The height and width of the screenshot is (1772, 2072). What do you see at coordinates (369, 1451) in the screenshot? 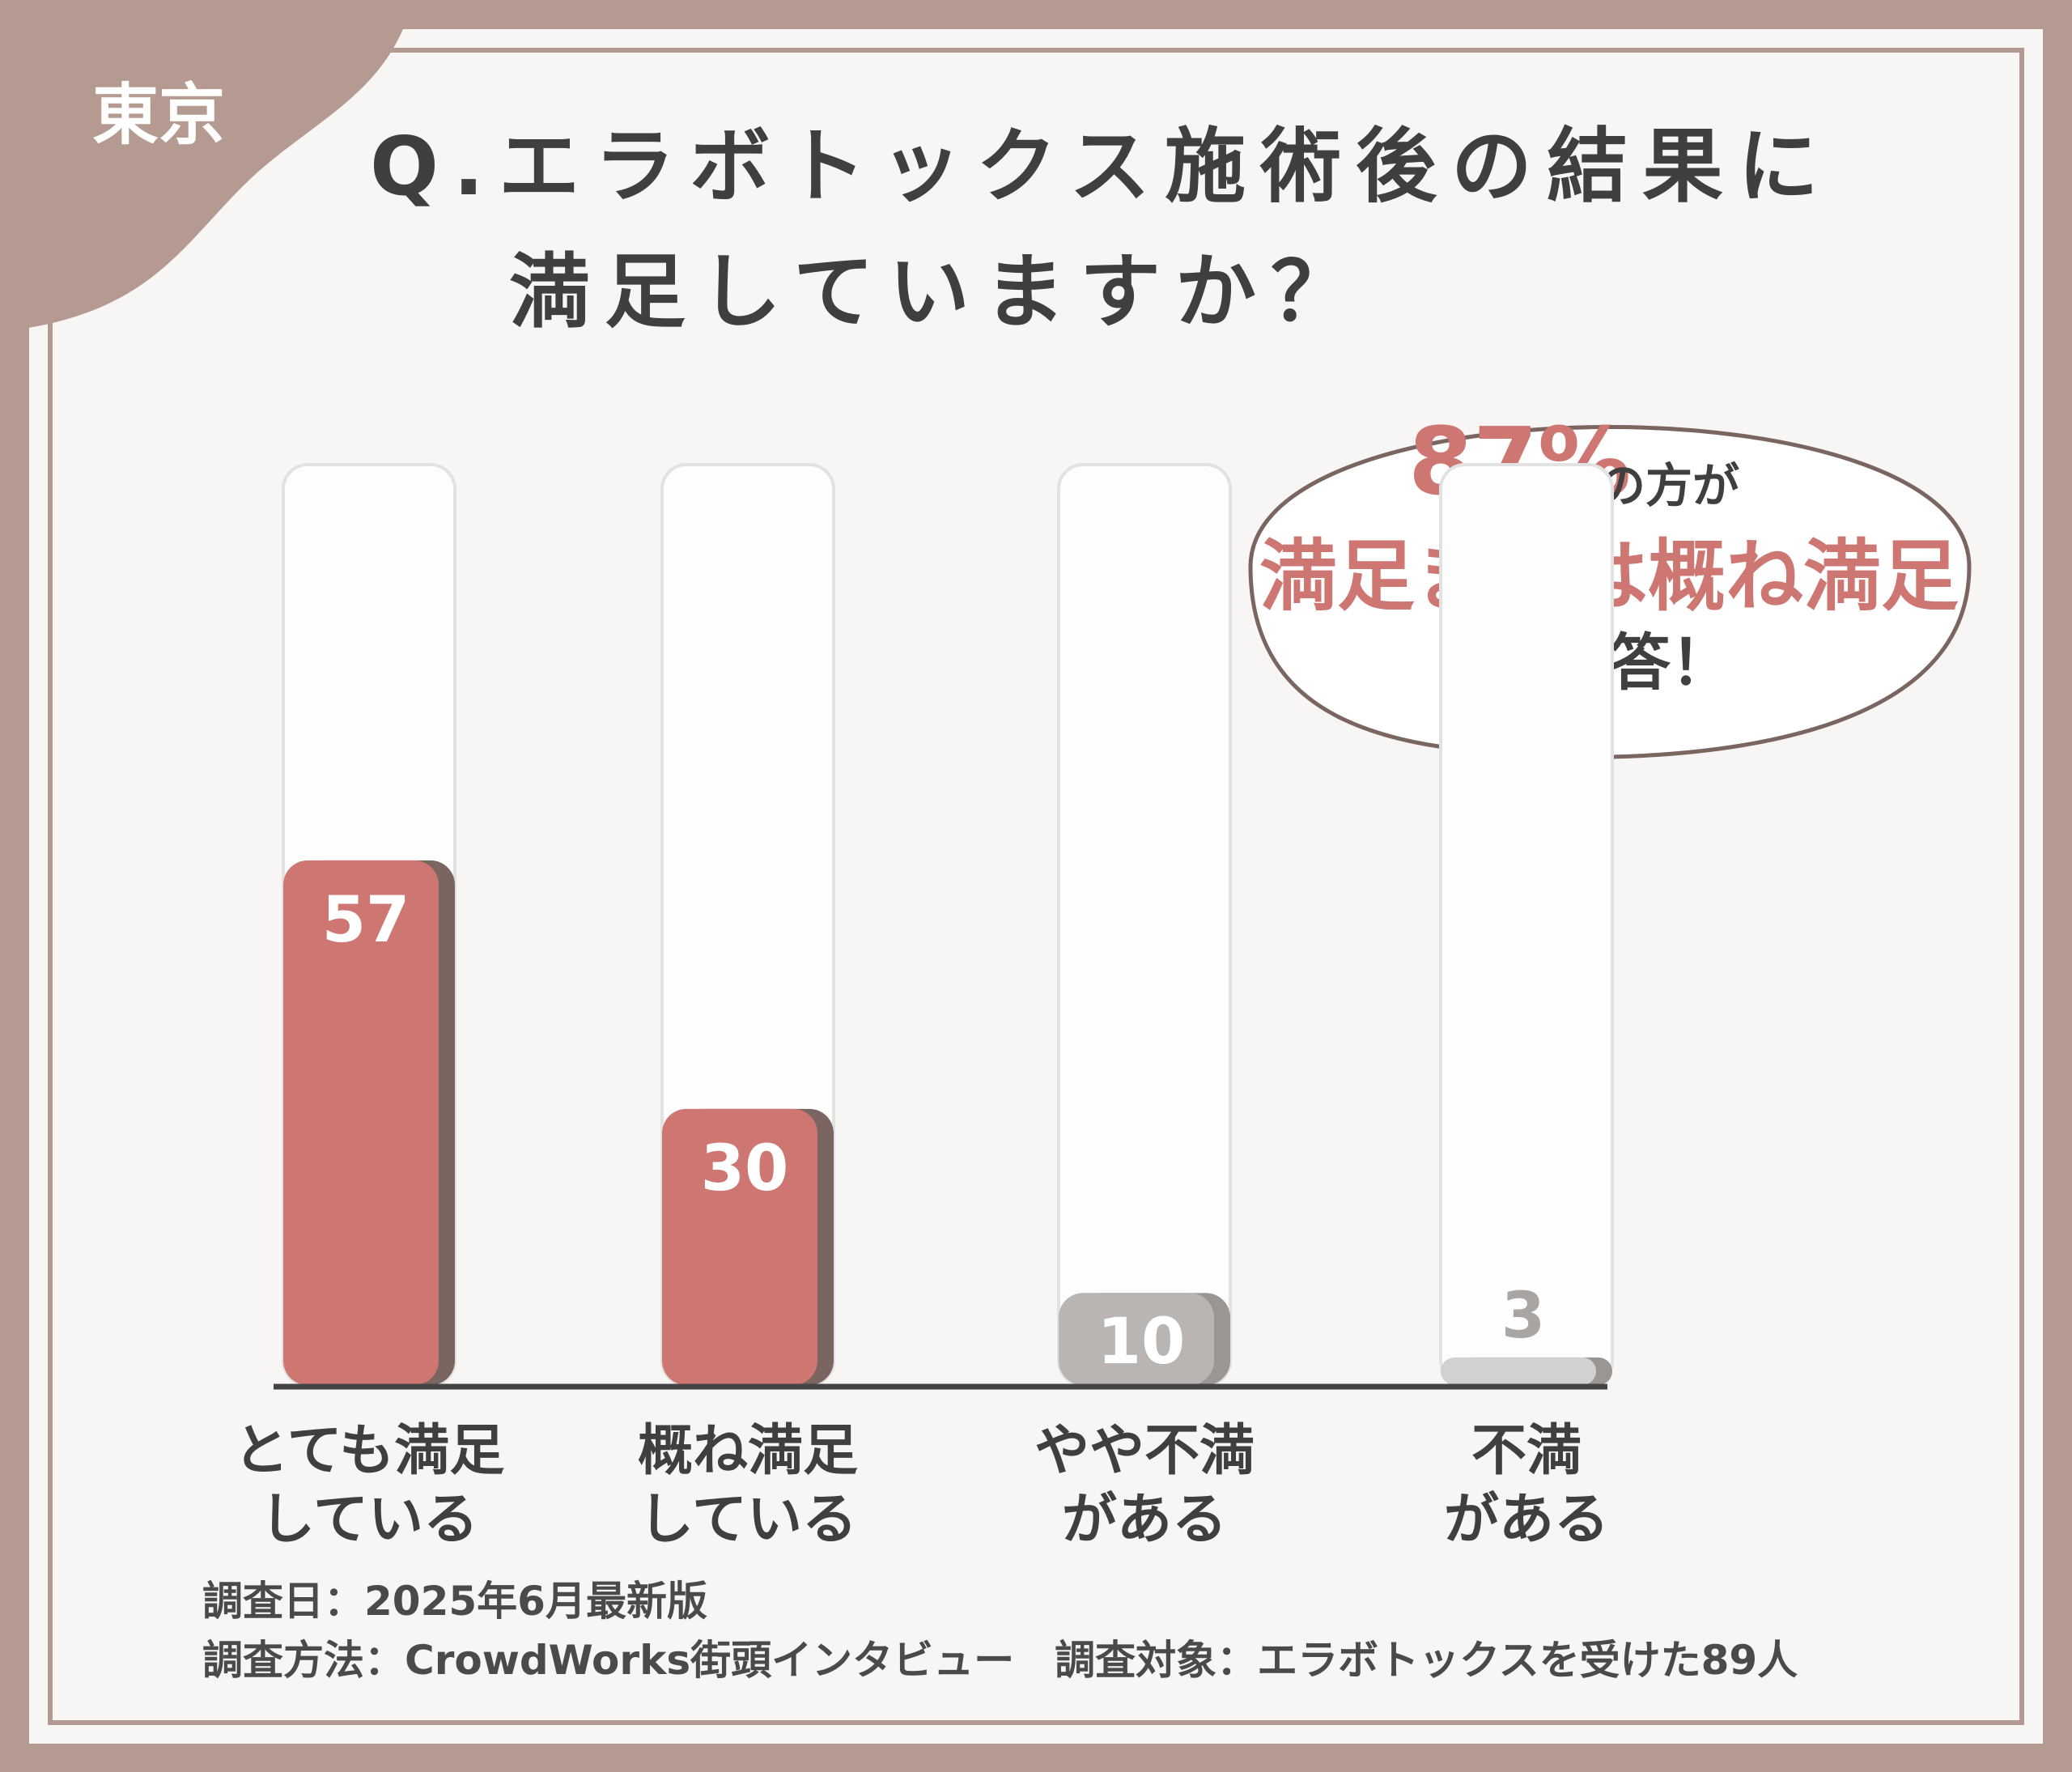
I see `x-tick-label: とても満足` at bounding box center [369, 1451].